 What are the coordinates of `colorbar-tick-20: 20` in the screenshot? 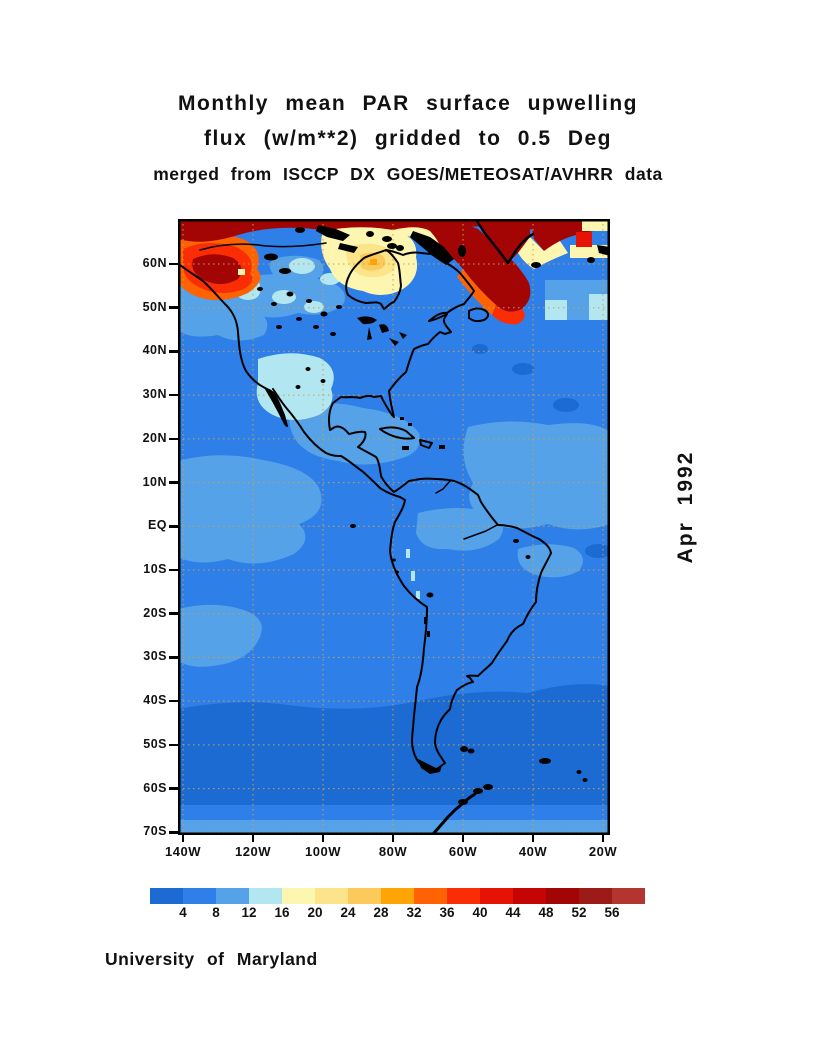 It's located at (315, 912).